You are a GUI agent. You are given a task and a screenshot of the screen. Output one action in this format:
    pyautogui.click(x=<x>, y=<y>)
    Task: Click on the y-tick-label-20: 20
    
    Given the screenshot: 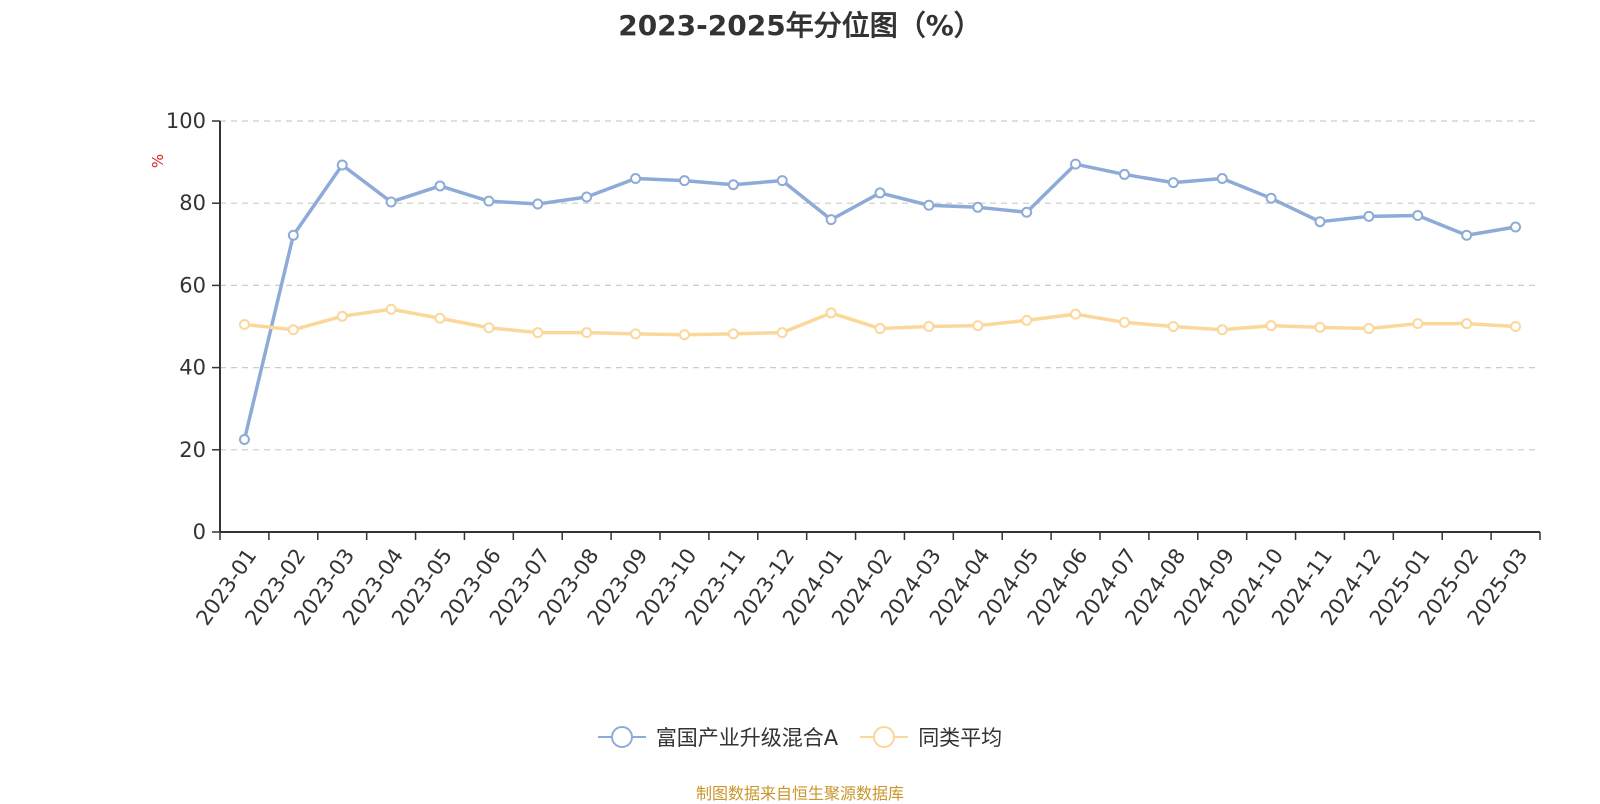 What is the action you would take?
    pyautogui.click(x=192, y=450)
    